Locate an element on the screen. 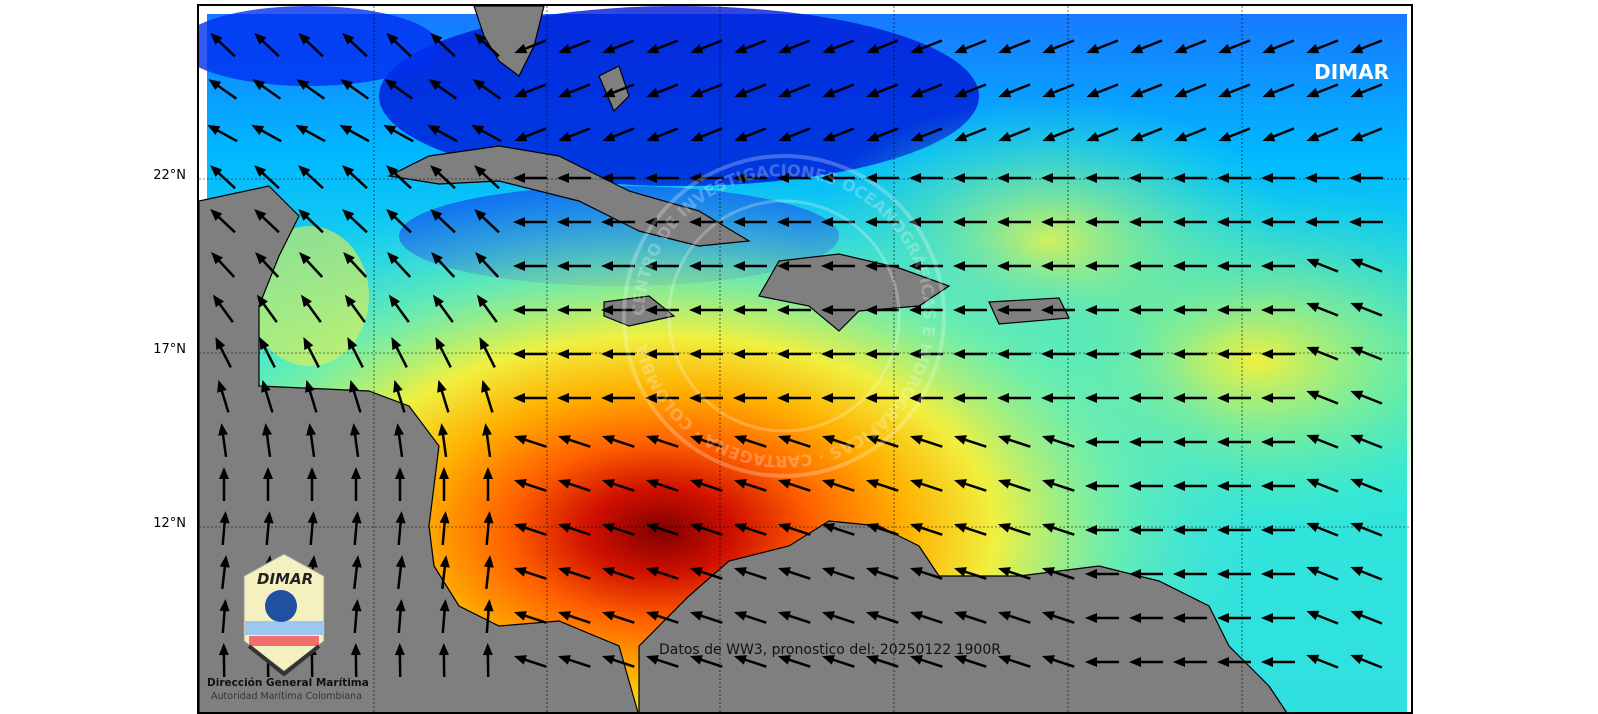 The width and height of the screenshot is (1598, 714). svg-text: DIMAR is located at coordinates (285, 579).